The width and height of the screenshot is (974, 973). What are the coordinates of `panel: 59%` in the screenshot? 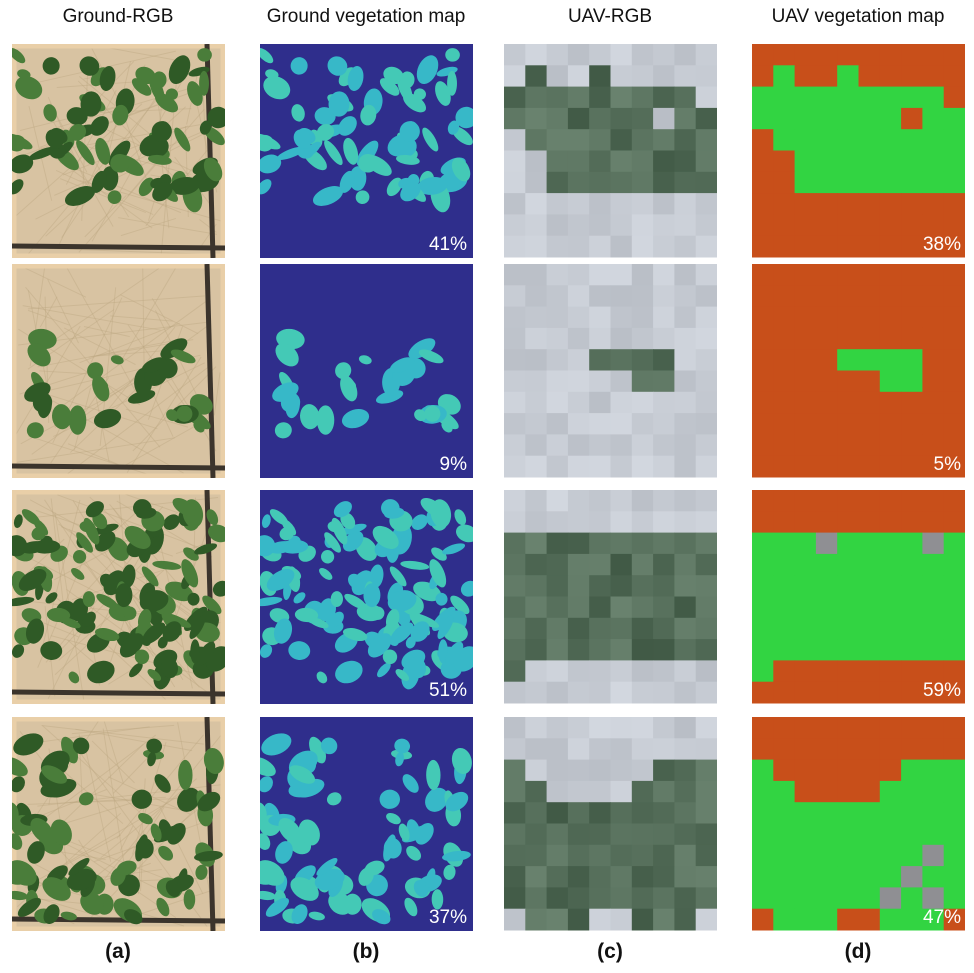 It's located at (858, 597).